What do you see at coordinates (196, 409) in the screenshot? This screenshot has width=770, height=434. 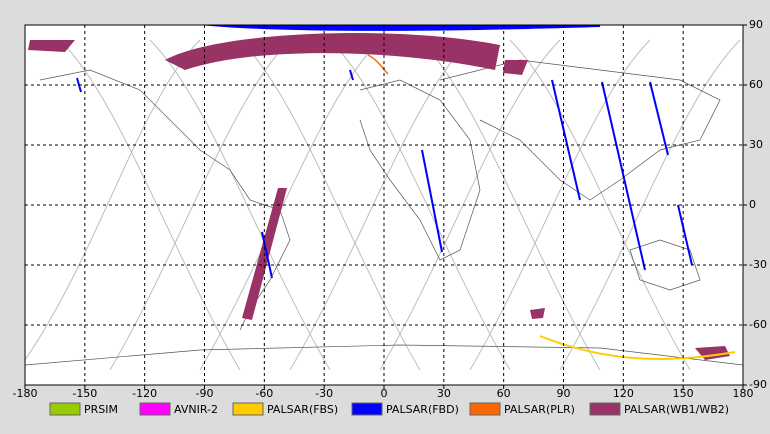 I see `legend-label: AVNIR-2` at bounding box center [196, 409].